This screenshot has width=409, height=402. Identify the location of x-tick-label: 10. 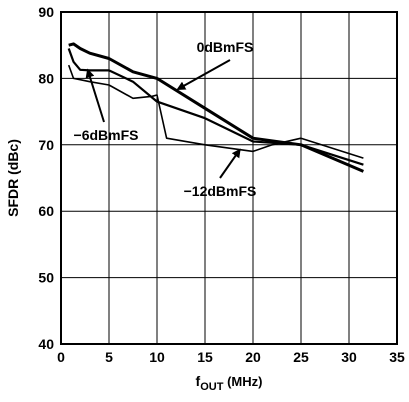
(157, 357).